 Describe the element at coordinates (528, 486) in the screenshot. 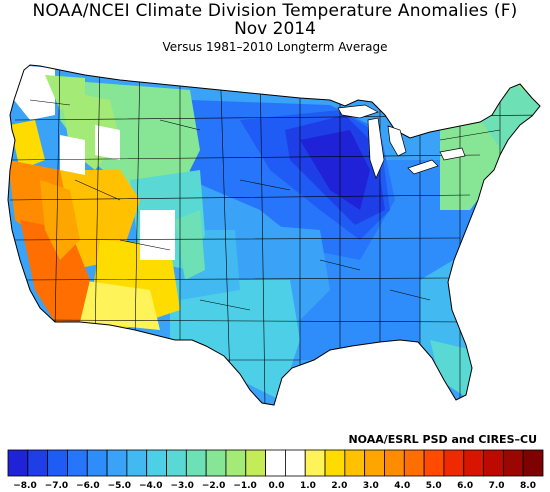

I see `colorbar-tick-label: 8.0` at that location.